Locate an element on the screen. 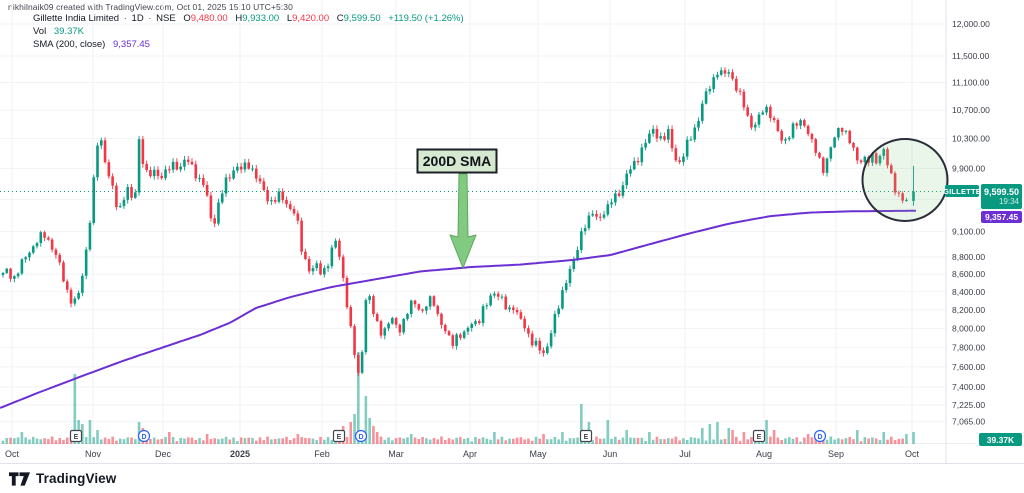  svg-text: 7,065.00 is located at coordinates (968, 422).